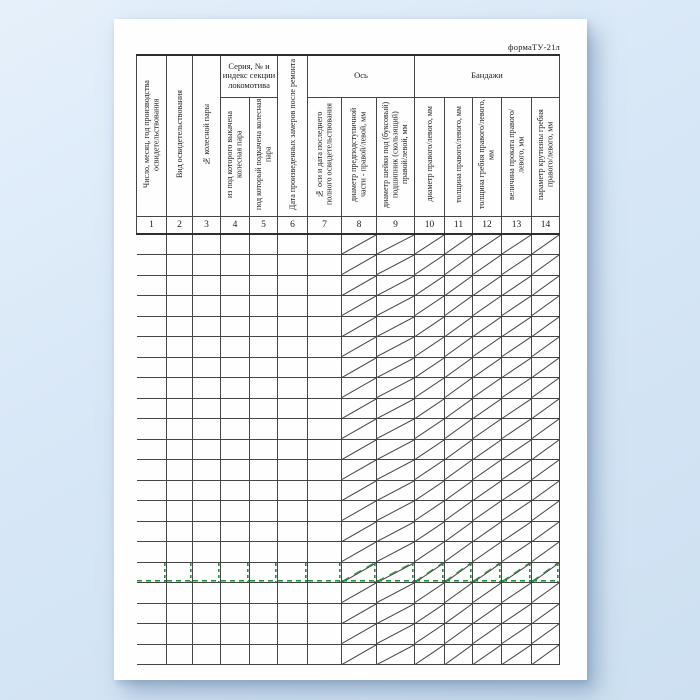 This screenshot has height=700, width=700. I want to click on column-header-text: Вид освидетельствования, so click(179, 134).